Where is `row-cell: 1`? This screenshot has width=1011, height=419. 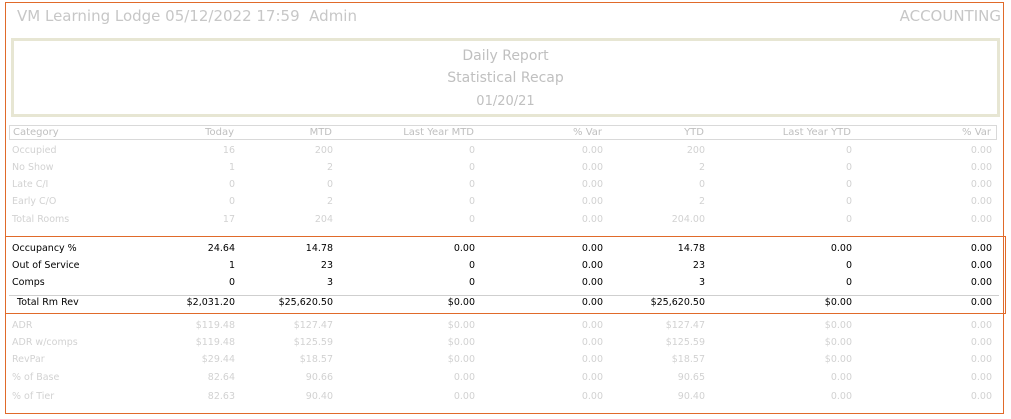
row-cell: 1 is located at coordinates (231, 265).